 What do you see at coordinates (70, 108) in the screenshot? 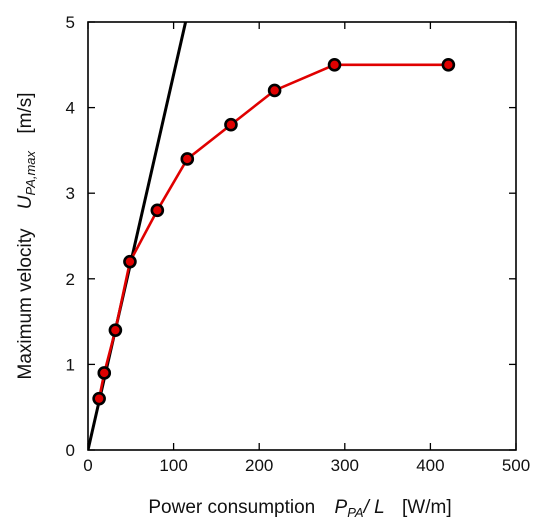
I see `y-tick-label: 4` at bounding box center [70, 108].